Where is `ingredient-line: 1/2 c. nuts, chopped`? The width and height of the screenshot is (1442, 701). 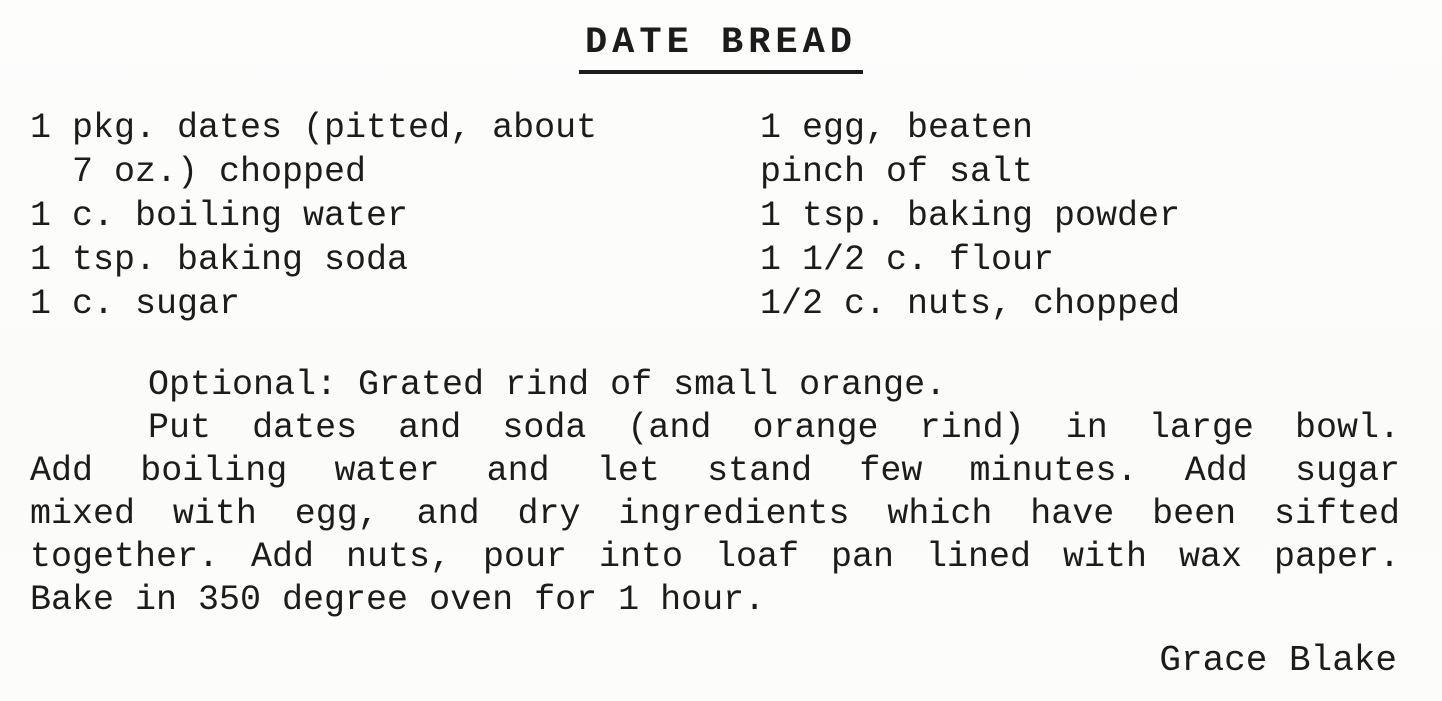
ingredient-line: 1/2 c. nuts, chopped is located at coordinates (970, 304).